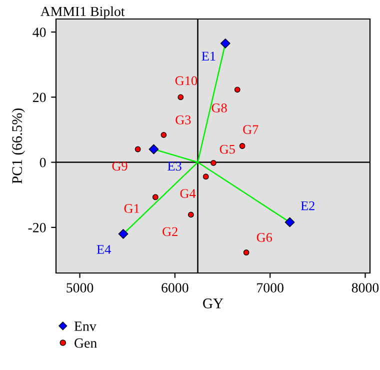  What do you see at coordinates (132, 208) in the screenshot?
I see `data-label: G1` at bounding box center [132, 208].